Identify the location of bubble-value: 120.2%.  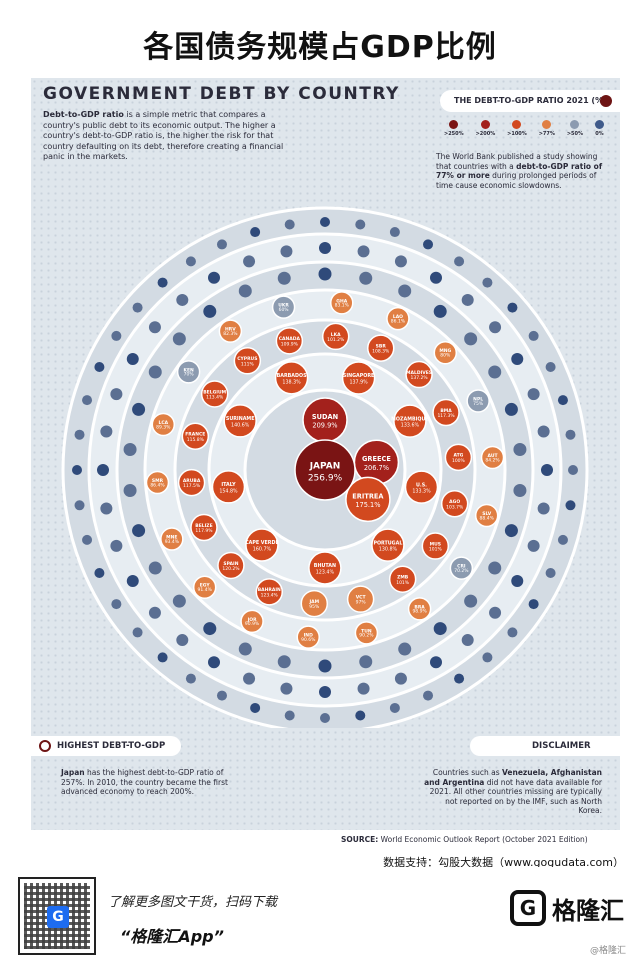
(231, 569).